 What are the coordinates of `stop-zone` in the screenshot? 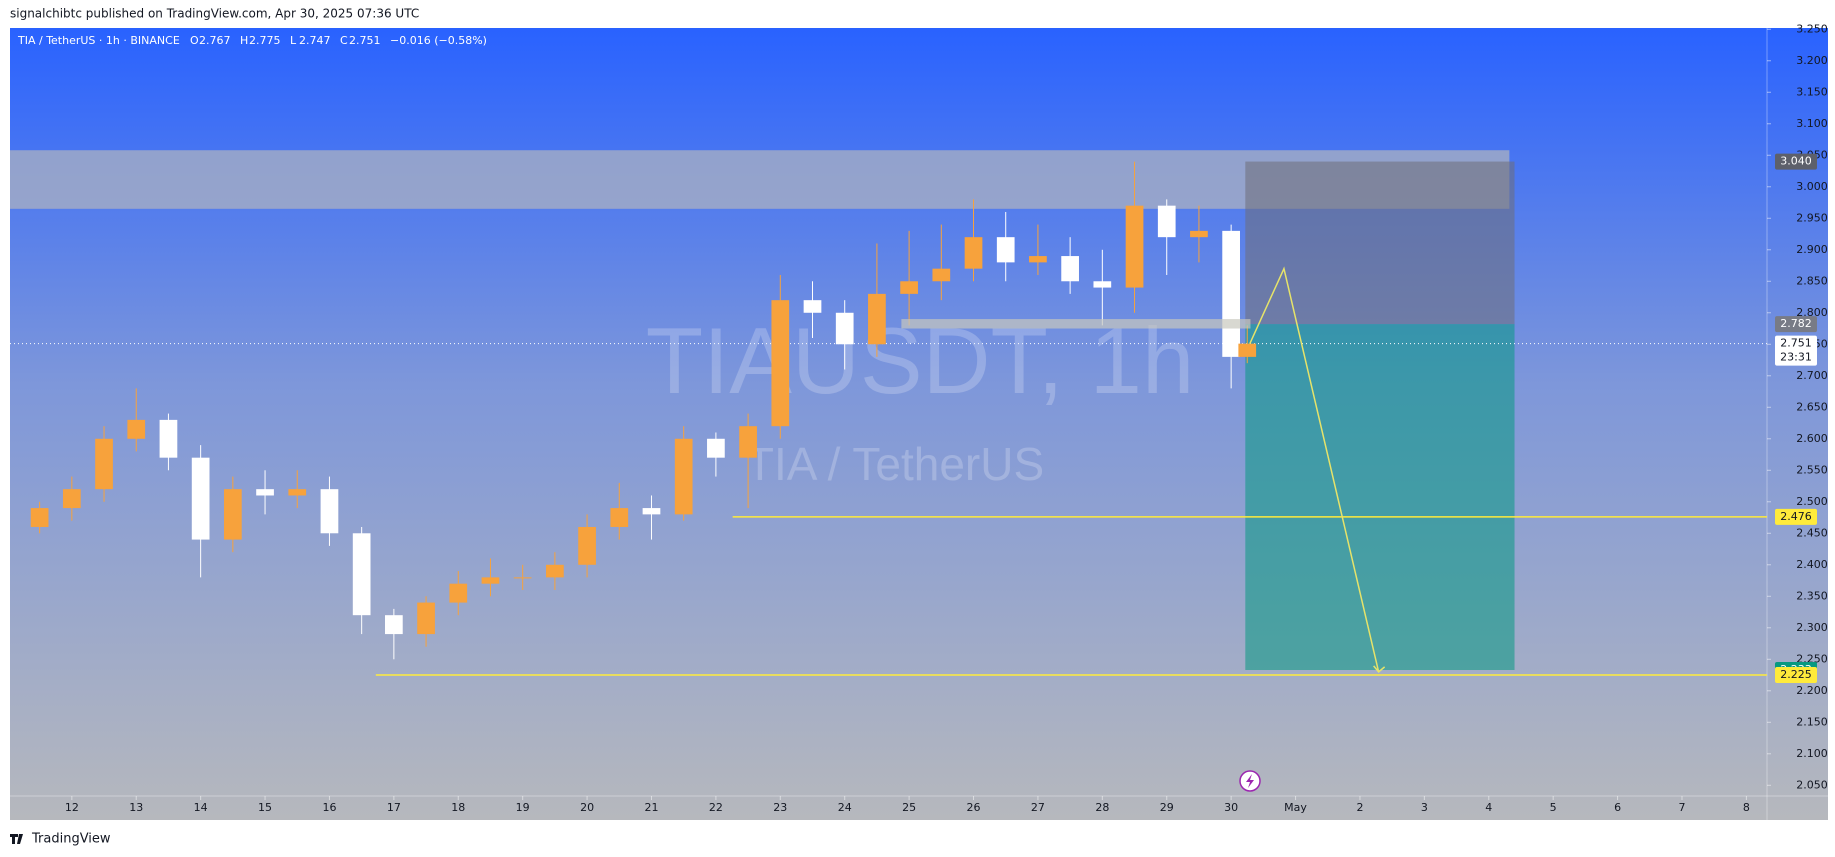 It's located at (1380, 243).